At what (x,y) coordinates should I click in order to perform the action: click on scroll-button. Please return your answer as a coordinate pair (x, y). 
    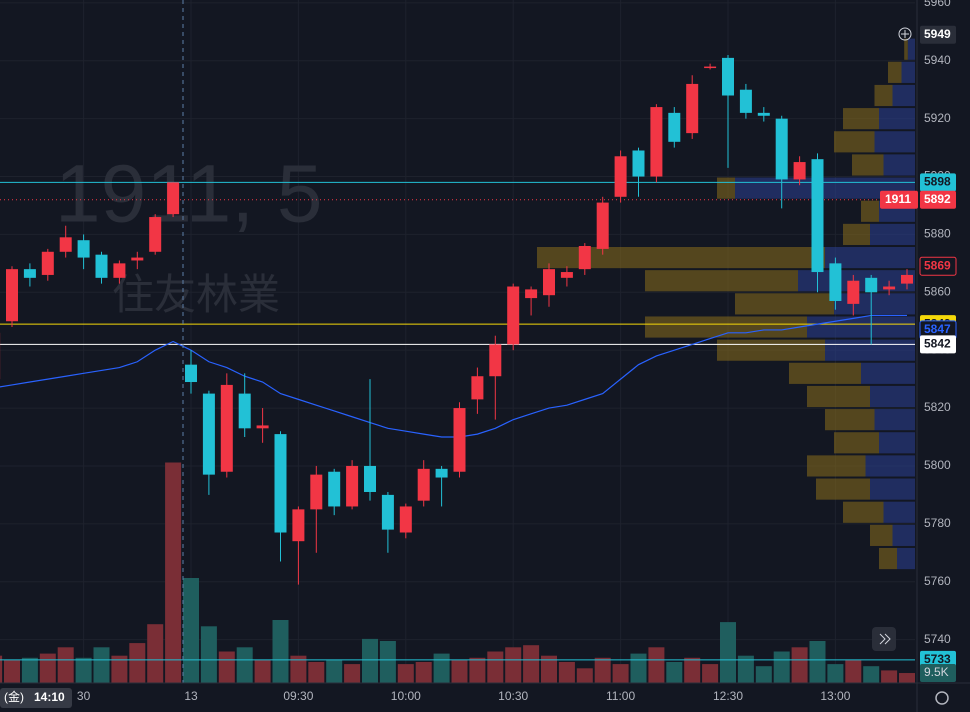
    Looking at the image, I should click on (884, 639).